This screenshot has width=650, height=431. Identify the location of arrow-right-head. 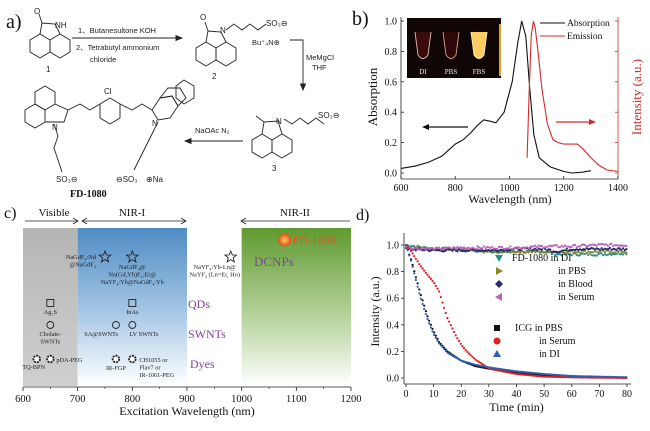
(592, 122).